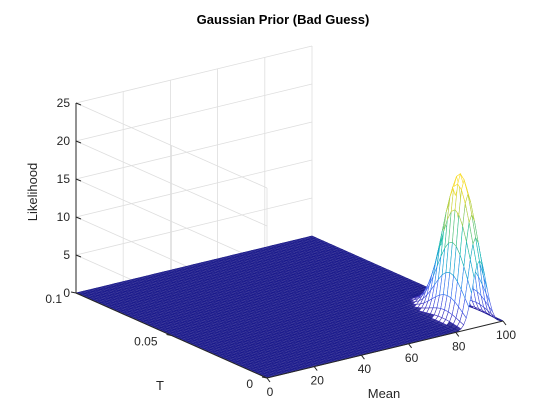  Describe the element at coordinates (459, 346) in the screenshot. I see `x-tick-label: 80` at that location.